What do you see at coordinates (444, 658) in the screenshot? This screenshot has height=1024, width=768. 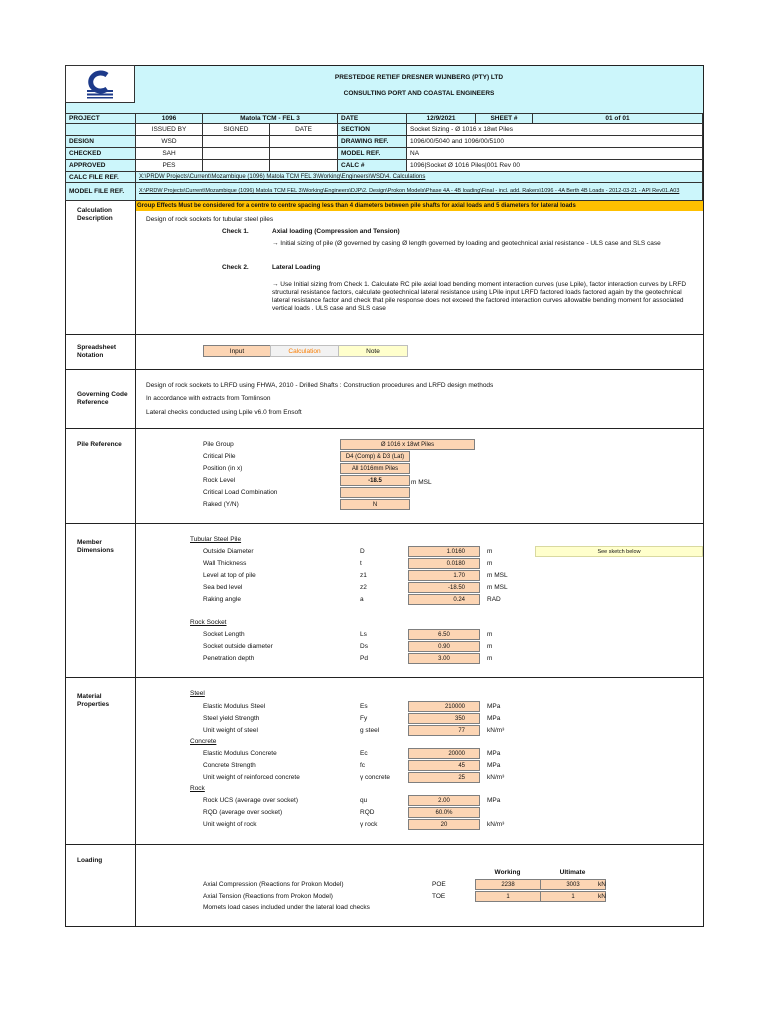 I see `penetration-depth-input: 3.00` at bounding box center [444, 658].